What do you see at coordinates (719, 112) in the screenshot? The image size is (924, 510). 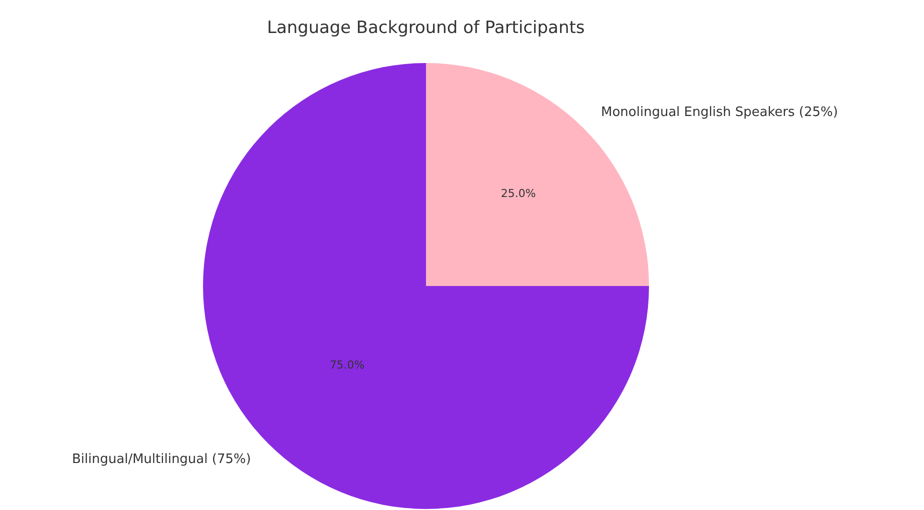 I see `slice-label: Monolingual English Speakers (25%)` at bounding box center [719, 112].